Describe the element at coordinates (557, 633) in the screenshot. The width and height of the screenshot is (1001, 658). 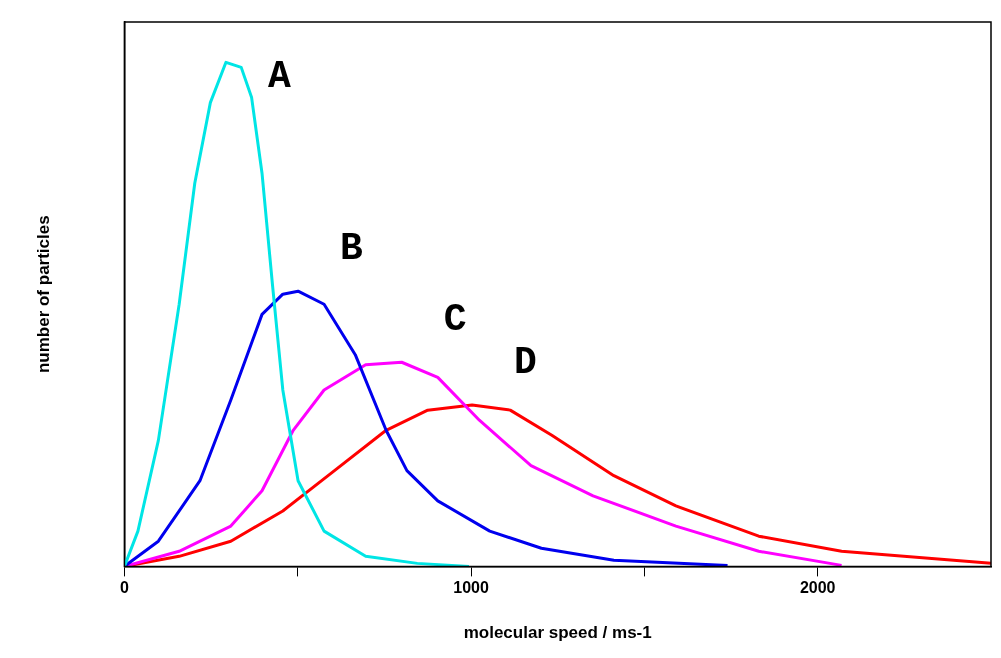
I see `x-axis-title: molecular speed / ms-1` at that location.